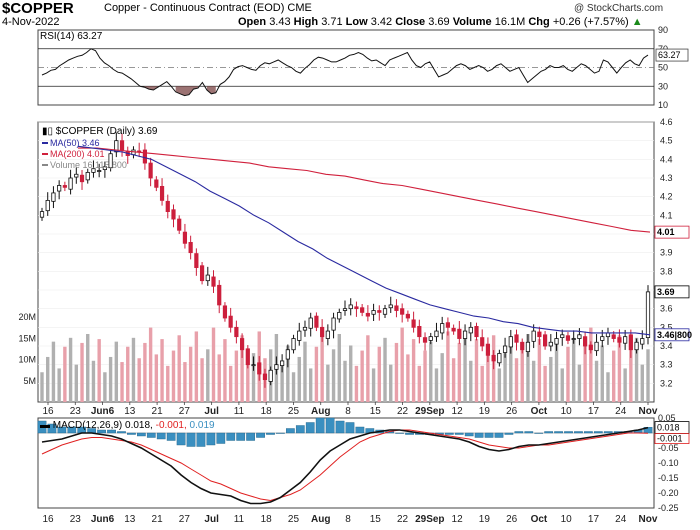 The image size is (700, 530). Describe the element at coordinates (666, 253) in the screenshot. I see `price-tick-label: 3.9` at that location.